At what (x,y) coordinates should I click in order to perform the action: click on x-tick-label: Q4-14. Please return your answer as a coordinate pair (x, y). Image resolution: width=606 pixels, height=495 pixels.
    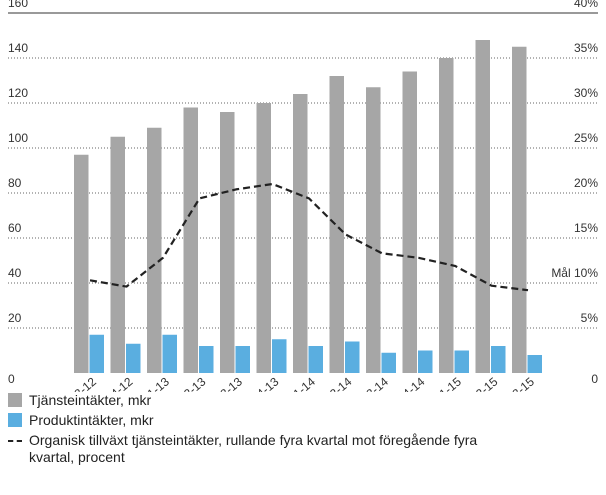
    Looking at the image, I should click on (410, 383).